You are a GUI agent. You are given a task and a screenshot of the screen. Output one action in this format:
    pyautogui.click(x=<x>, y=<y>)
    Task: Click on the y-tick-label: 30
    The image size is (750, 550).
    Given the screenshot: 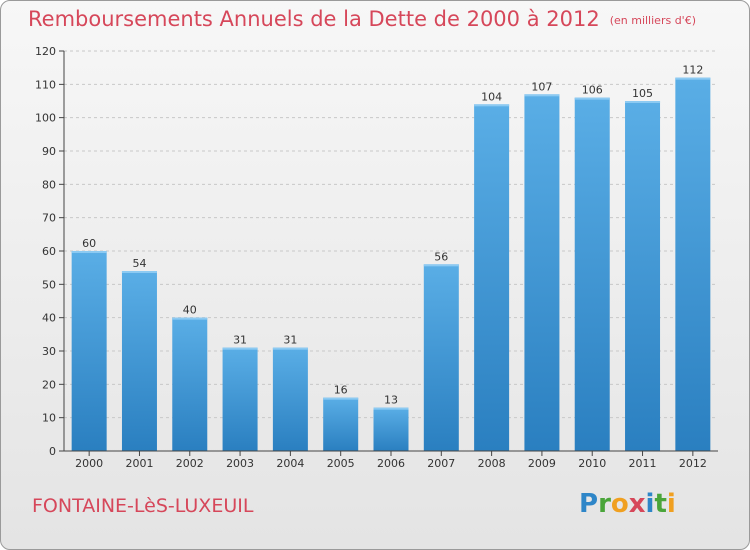 What is the action you would take?
    pyautogui.click(x=49, y=351)
    